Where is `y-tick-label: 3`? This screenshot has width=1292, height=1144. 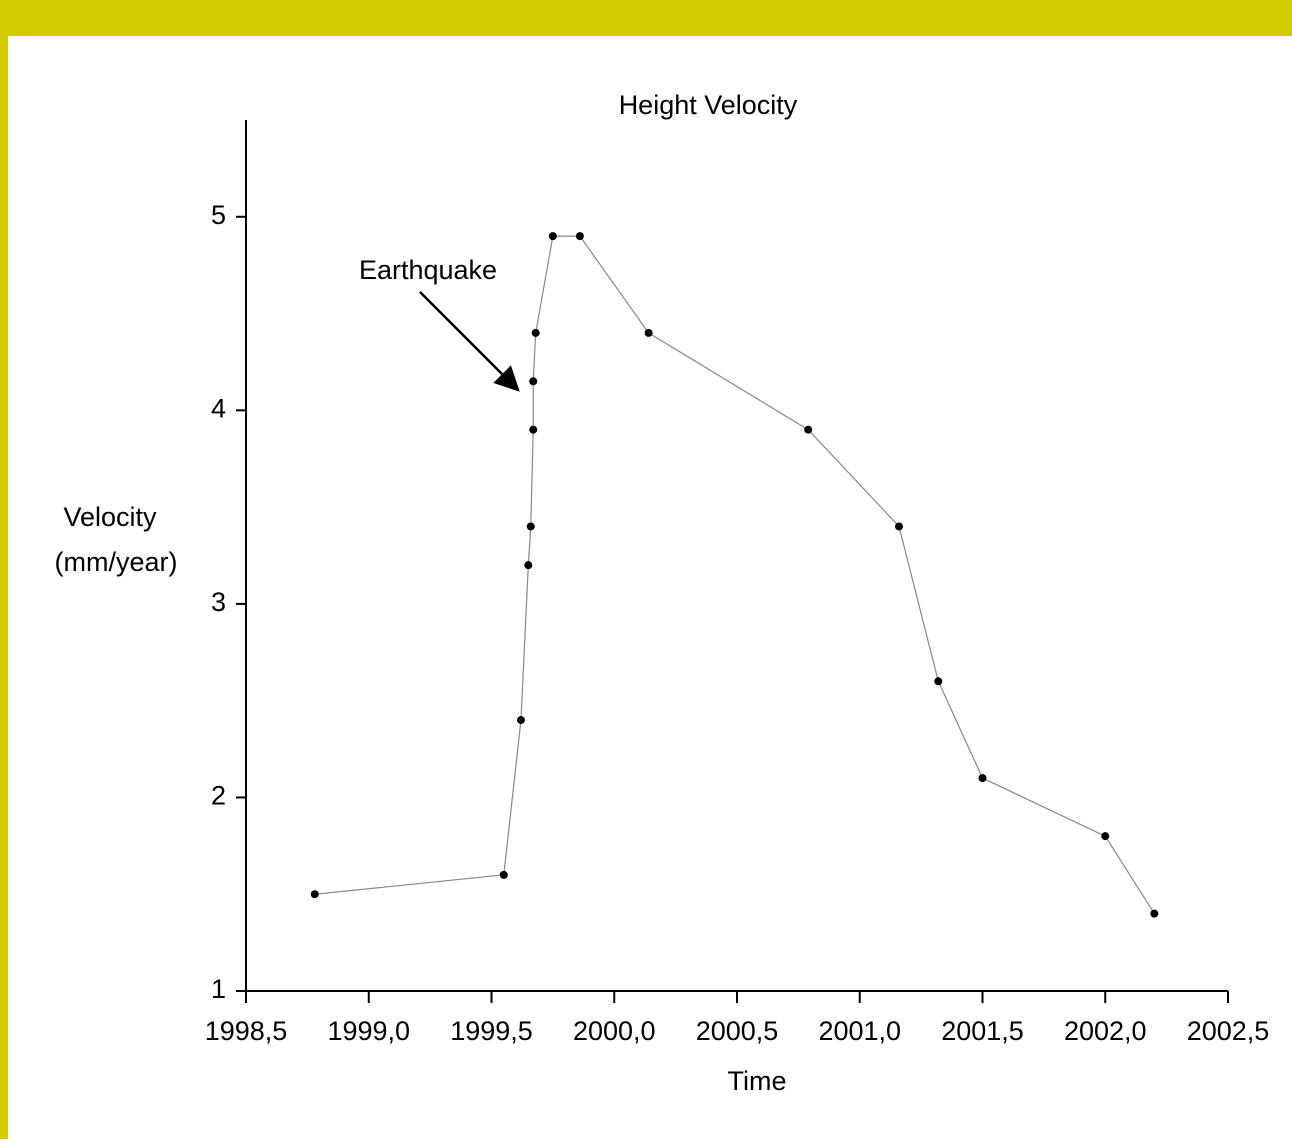
y-tick-label: 3 is located at coordinates (218, 602).